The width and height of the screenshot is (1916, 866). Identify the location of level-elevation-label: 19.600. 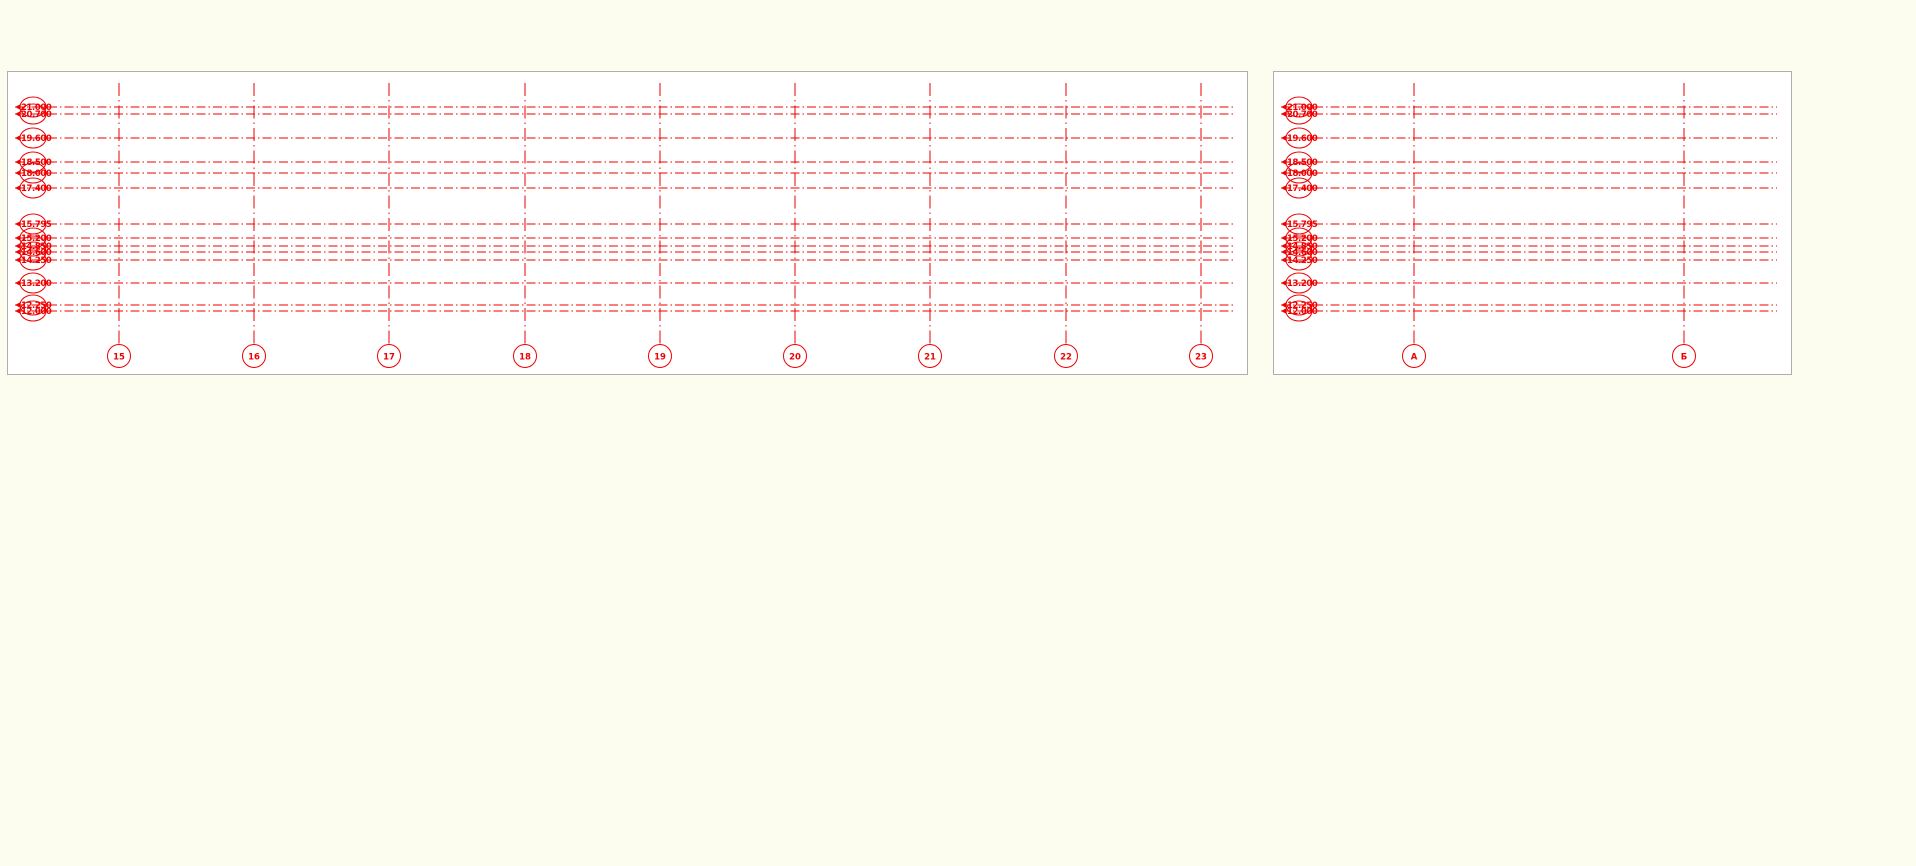
(1302, 139).